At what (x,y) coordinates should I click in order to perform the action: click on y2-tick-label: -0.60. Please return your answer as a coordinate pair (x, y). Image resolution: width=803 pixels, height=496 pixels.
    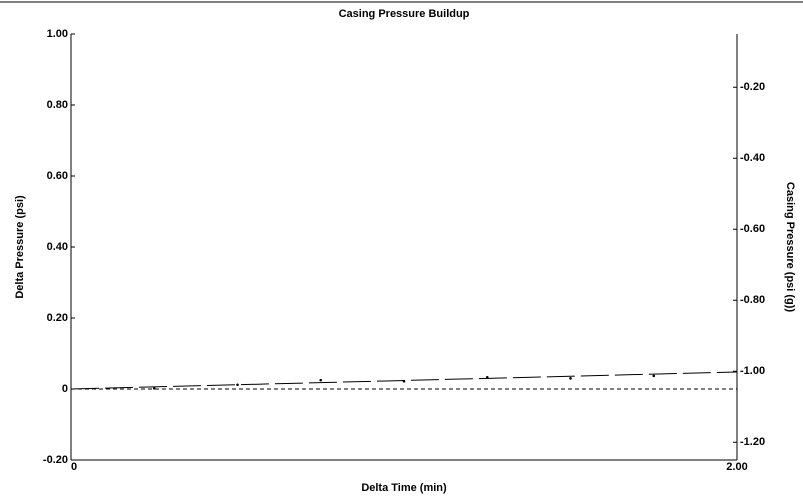
    Looking at the image, I should click on (752, 229).